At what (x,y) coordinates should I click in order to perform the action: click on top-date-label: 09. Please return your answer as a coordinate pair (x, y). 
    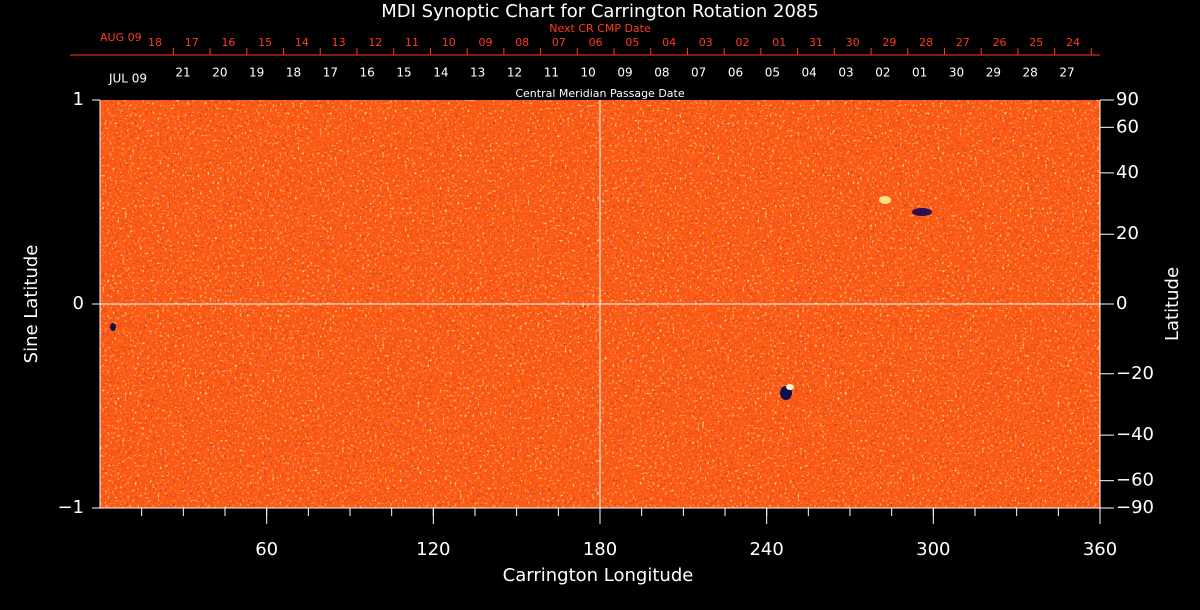
    Looking at the image, I should click on (485, 42).